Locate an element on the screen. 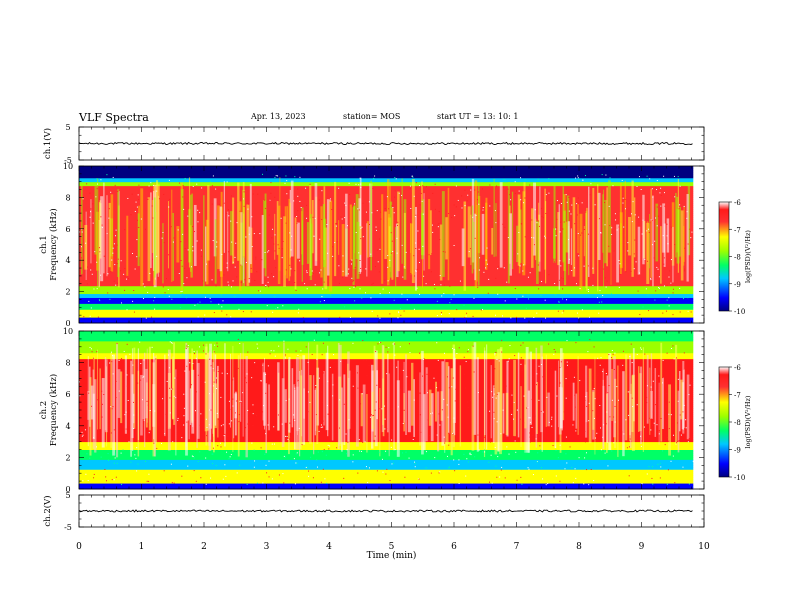 The width and height of the screenshot is (792, 612). colorbar-tick-label: -10 is located at coordinates (739, 478).